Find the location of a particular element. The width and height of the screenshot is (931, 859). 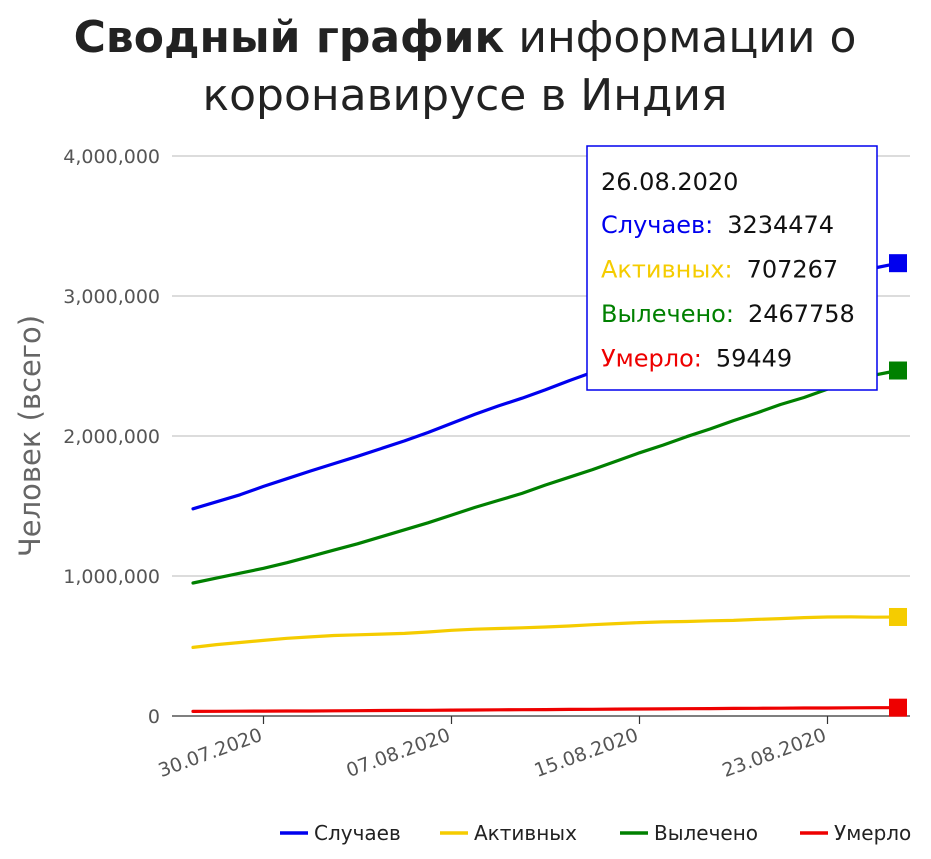

legend: Случаев Активных Вылечено Умерло is located at coordinates (595, 833).